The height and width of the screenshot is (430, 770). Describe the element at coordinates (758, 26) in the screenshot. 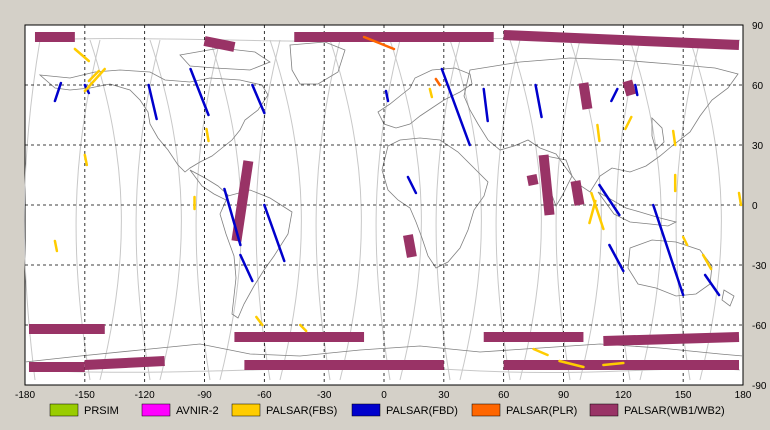

I see `y-tick-label: 90` at that location.